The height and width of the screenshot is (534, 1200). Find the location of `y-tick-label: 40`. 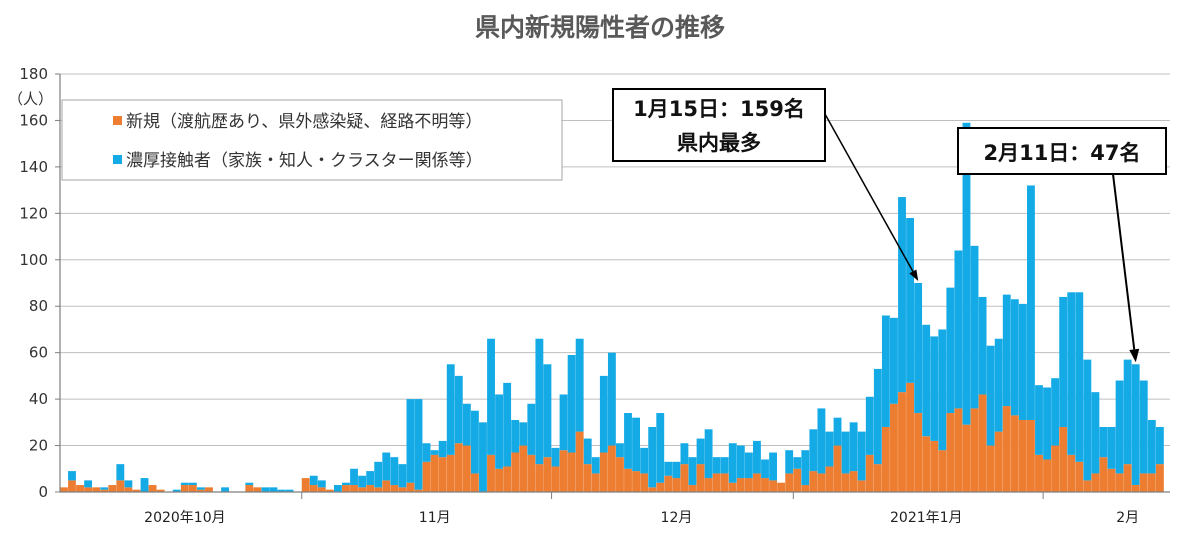

y-tick-label: 40 is located at coordinates (38, 399).